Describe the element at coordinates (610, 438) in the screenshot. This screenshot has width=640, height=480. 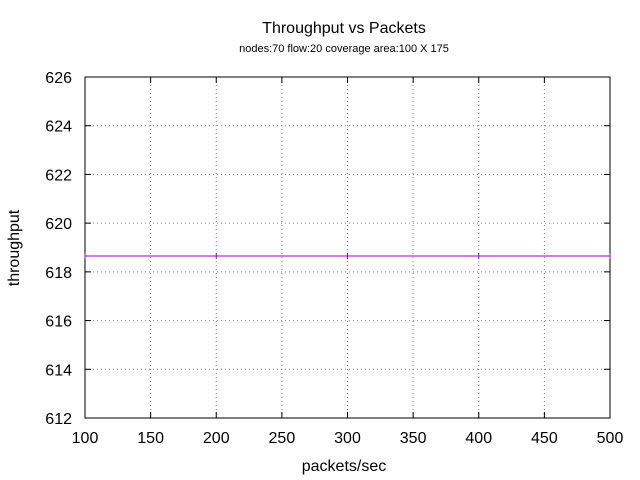
I see `x-tick-label: 500` at that location.